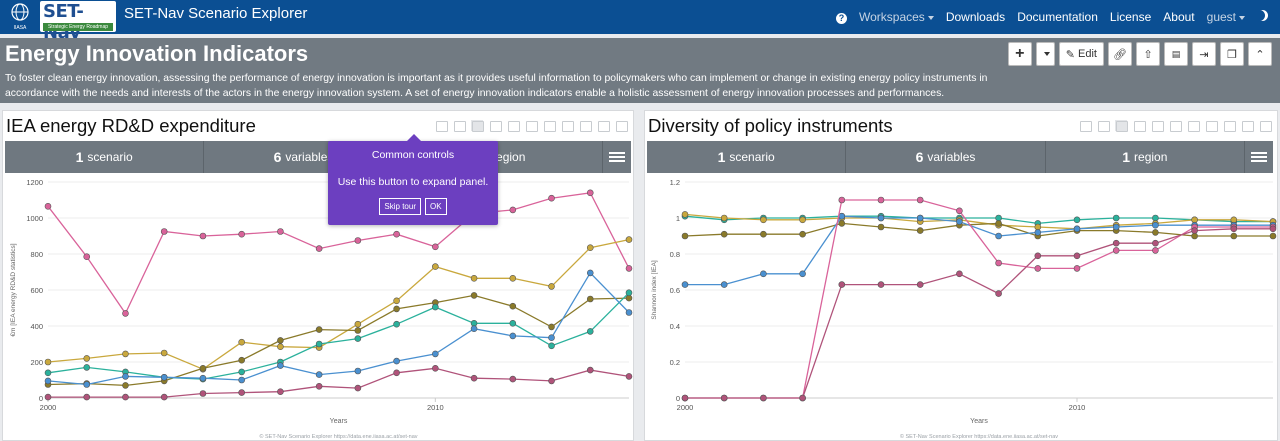  I want to click on nav-workspaces: Workspaces, so click(896, 17).